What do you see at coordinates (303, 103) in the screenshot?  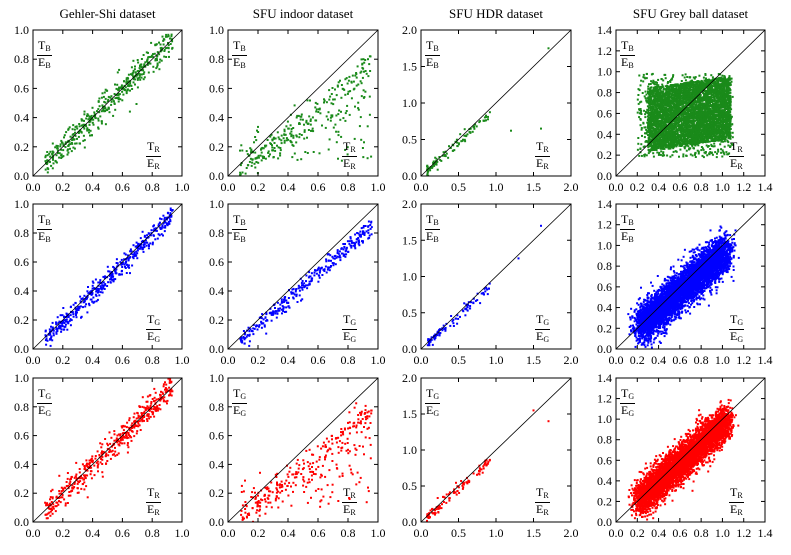 I see `reference-line` at bounding box center [303, 103].